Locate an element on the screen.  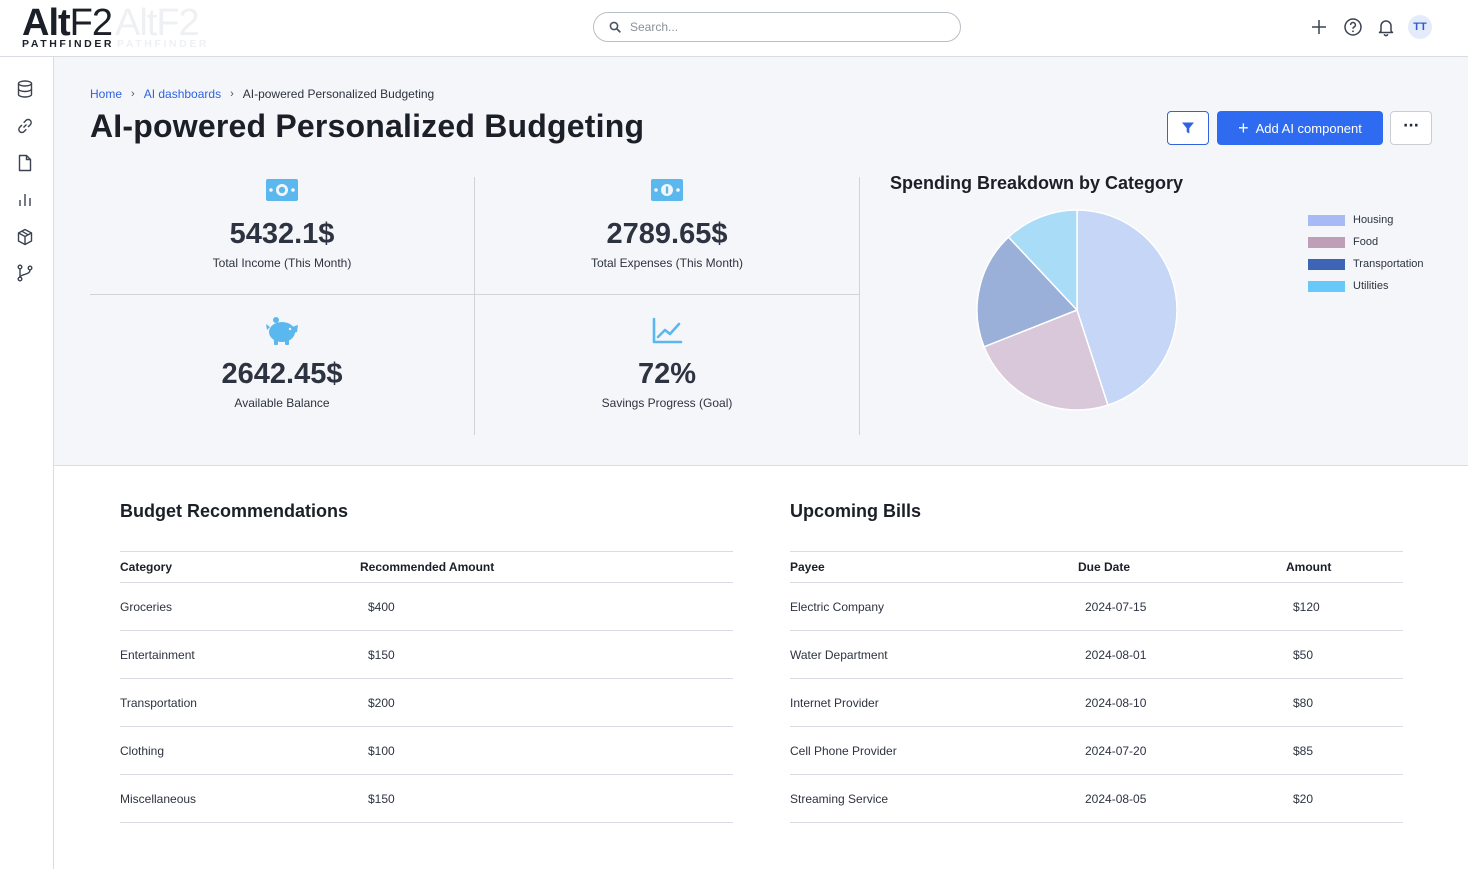
chart-title: Spending Breakdown by Category is located at coordinates (1037, 183).